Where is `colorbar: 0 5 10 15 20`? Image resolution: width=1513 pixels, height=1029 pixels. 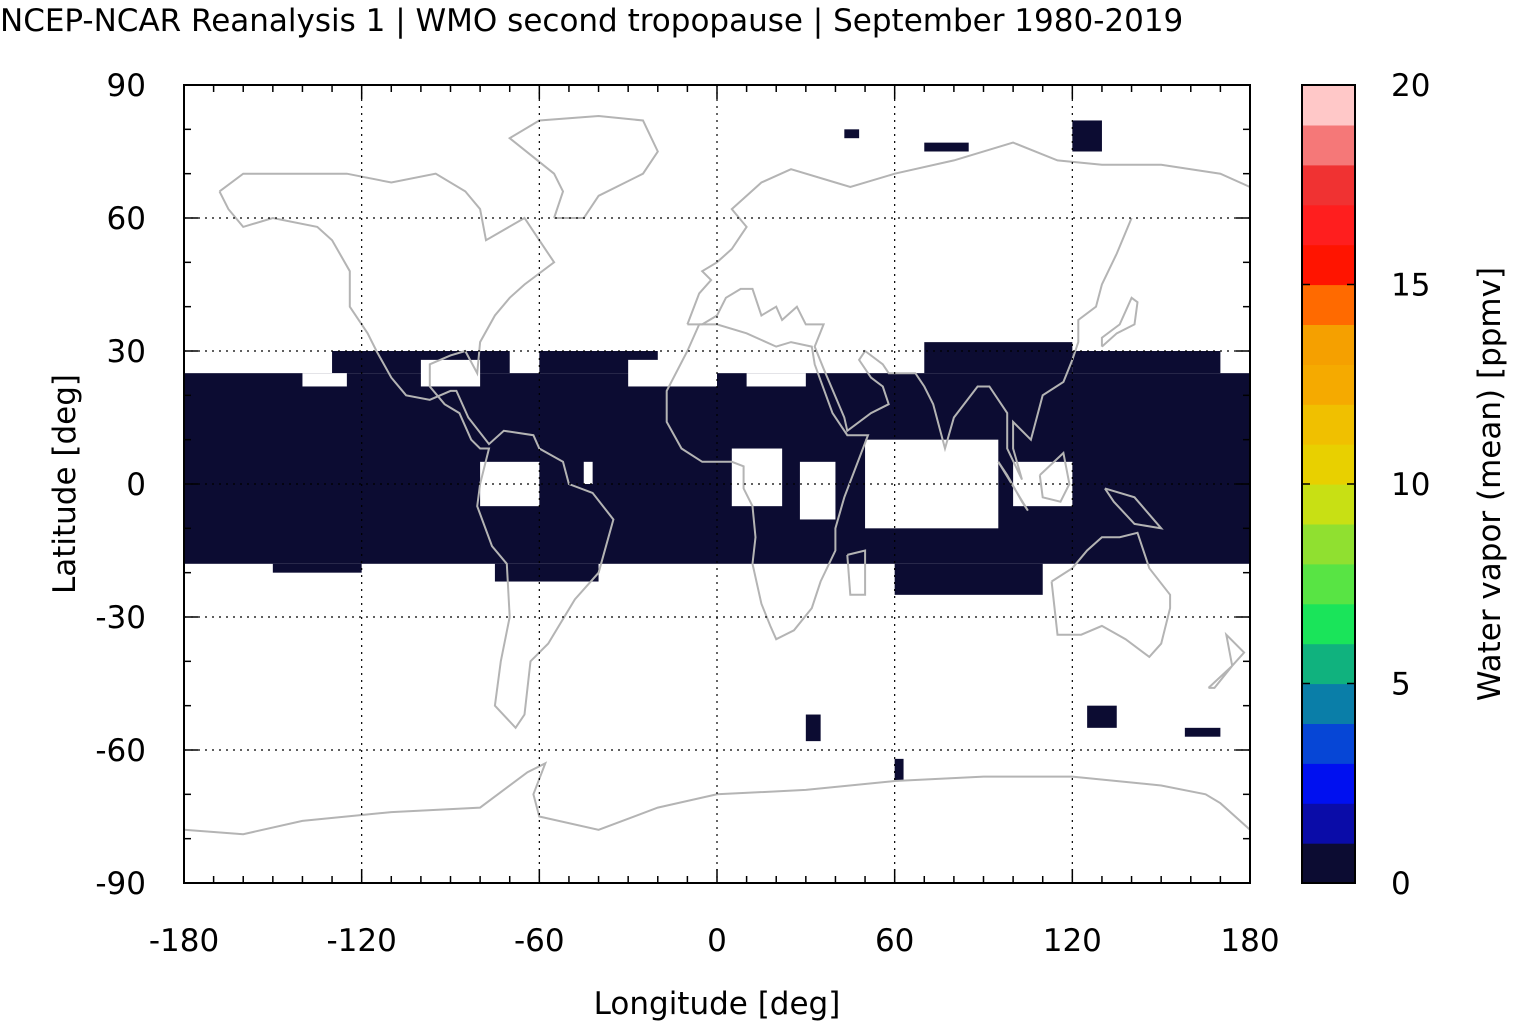
colorbar: 0 5 10 15 20 is located at coordinates (1365, 485).